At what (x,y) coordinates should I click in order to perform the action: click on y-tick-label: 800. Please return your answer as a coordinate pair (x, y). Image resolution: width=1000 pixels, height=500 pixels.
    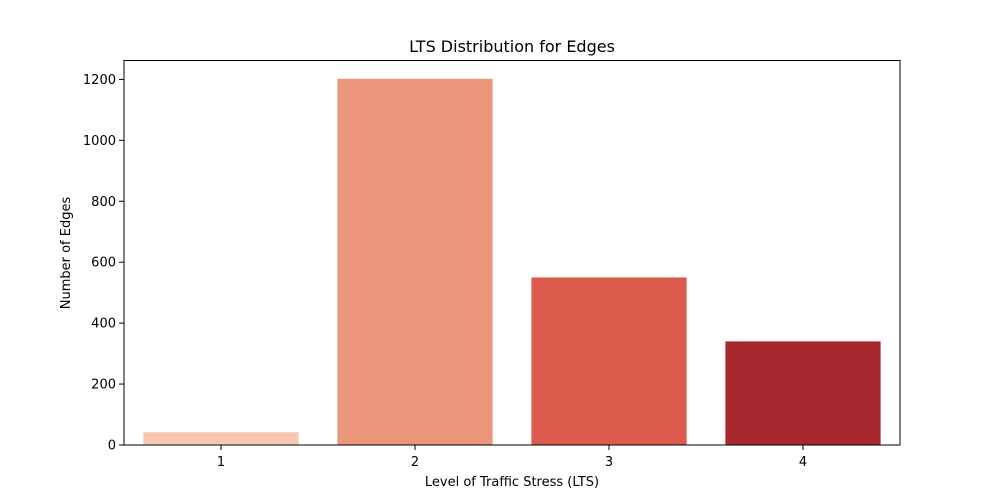
    Looking at the image, I should click on (103, 202).